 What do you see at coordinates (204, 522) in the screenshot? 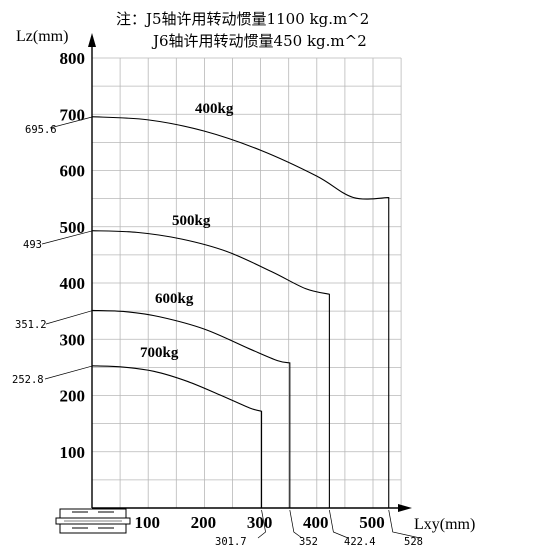
I see `x-tick-label: 200` at bounding box center [204, 522].